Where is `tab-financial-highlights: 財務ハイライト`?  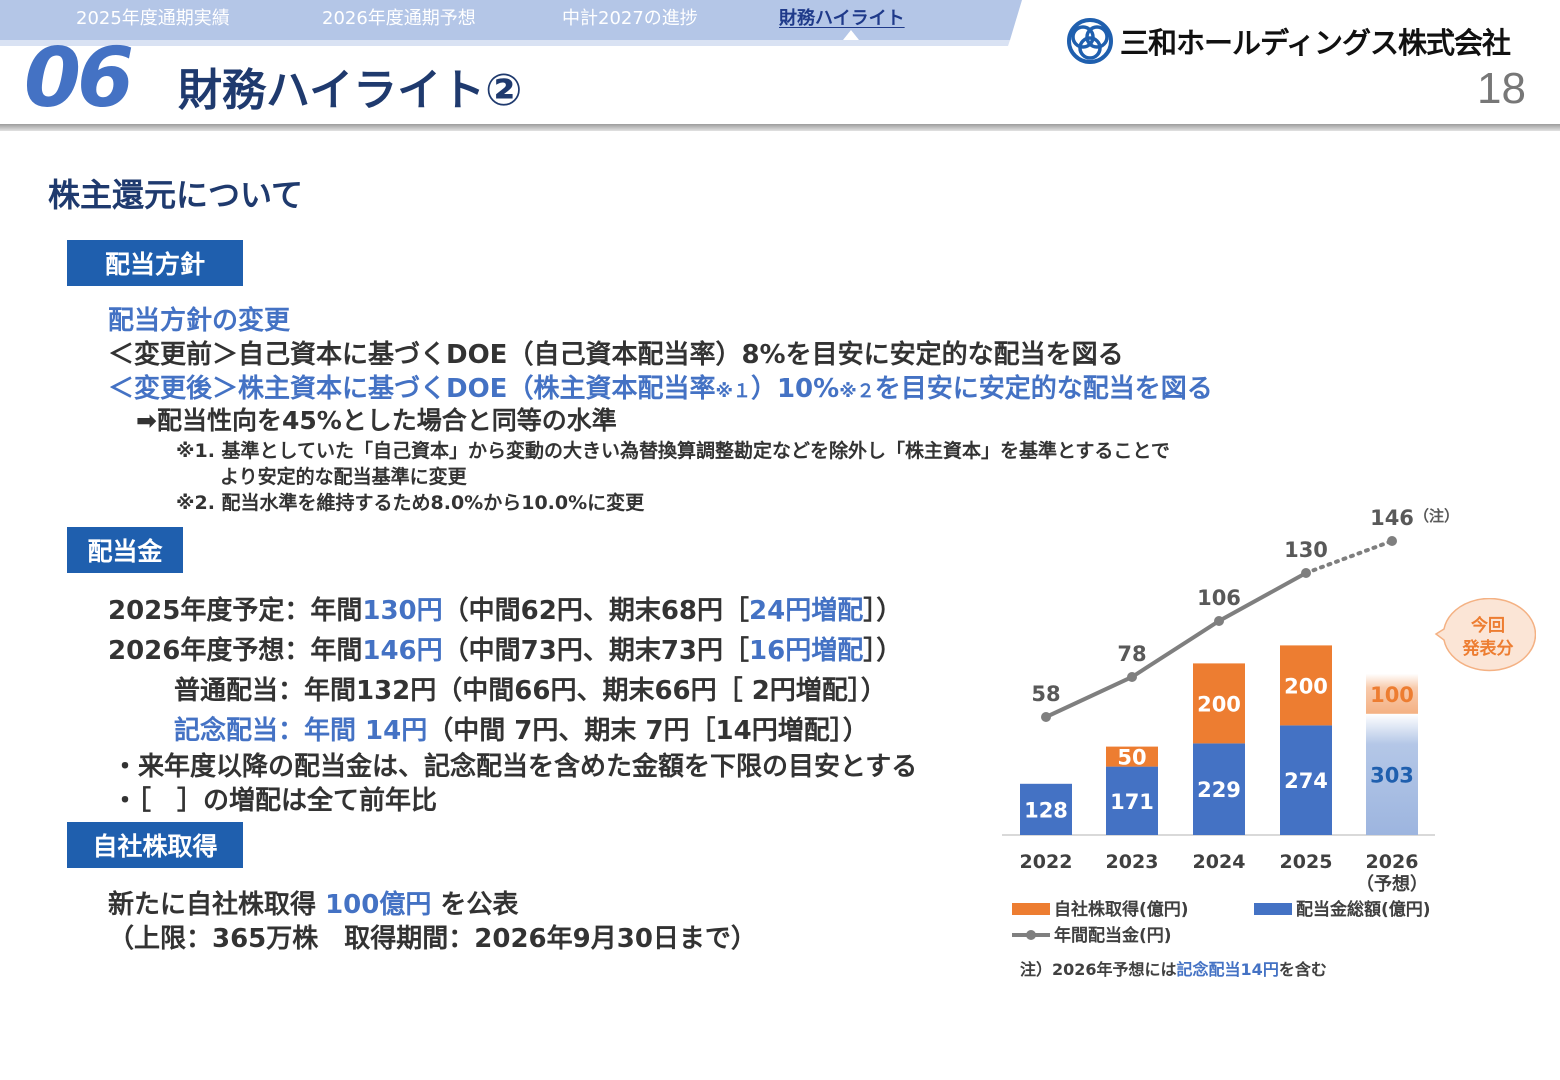 tab-financial-highlights: 財務ハイライト is located at coordinates (842, 18).